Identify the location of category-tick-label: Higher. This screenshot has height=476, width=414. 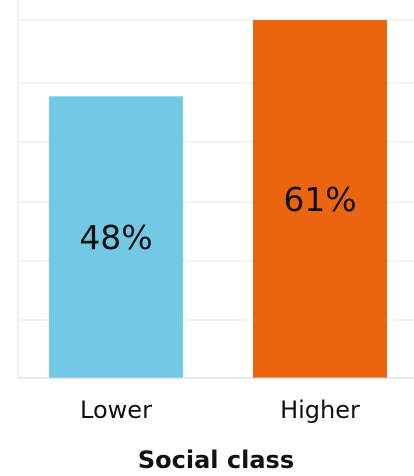
(320, 410).